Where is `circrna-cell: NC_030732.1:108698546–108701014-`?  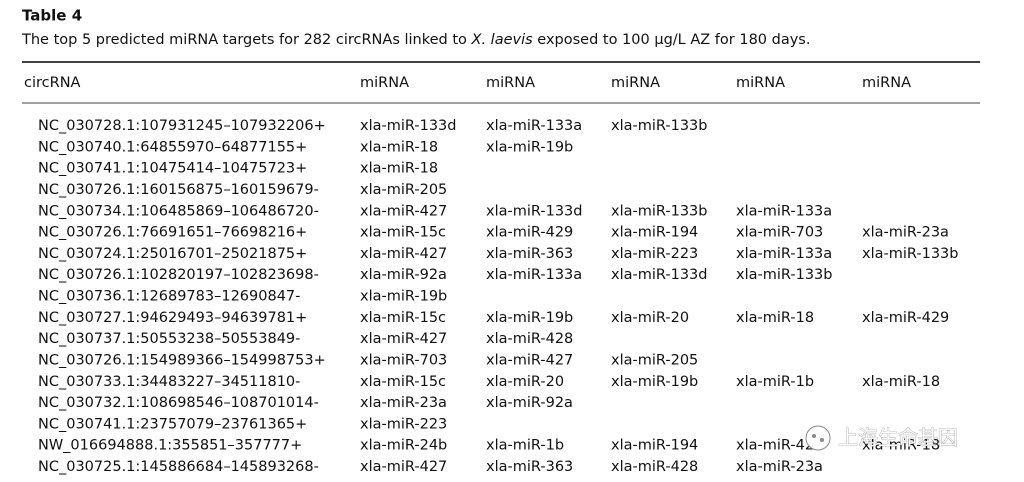 circrna-cell: NC_030732.1:108698546–108701014- is located at coordinates (178, 403).